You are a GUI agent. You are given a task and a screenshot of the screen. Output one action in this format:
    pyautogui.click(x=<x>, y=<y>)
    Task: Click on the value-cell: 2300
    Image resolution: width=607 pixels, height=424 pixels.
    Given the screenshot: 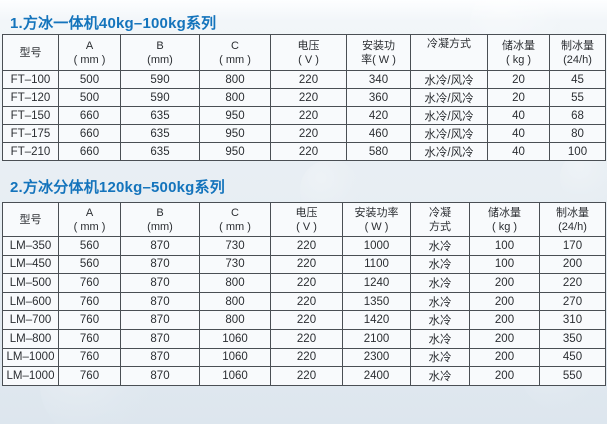 What is the action you would take?
    pyautogui.click(x=376, y=357)
    